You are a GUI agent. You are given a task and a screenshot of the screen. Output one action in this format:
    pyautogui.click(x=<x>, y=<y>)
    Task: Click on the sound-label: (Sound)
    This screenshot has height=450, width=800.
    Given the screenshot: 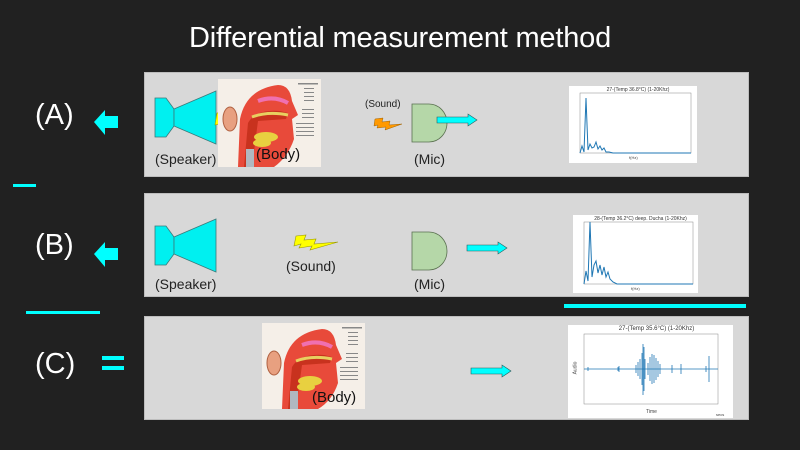 What is the action you would take?
    pyautogui.click(x=311, y=266)
    